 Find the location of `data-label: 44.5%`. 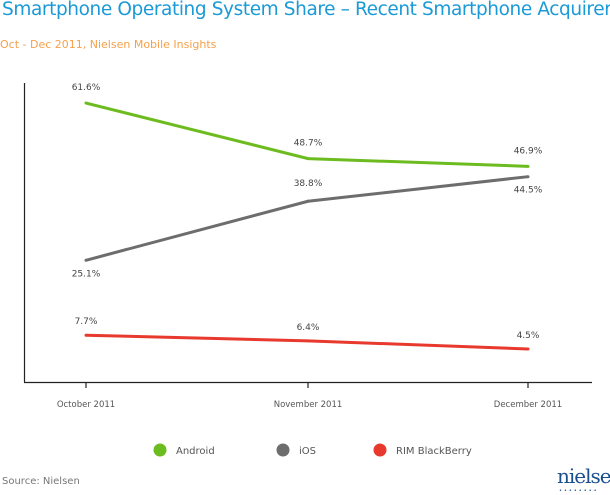

data-label: 44.5% is located at coordinates (528, 191).